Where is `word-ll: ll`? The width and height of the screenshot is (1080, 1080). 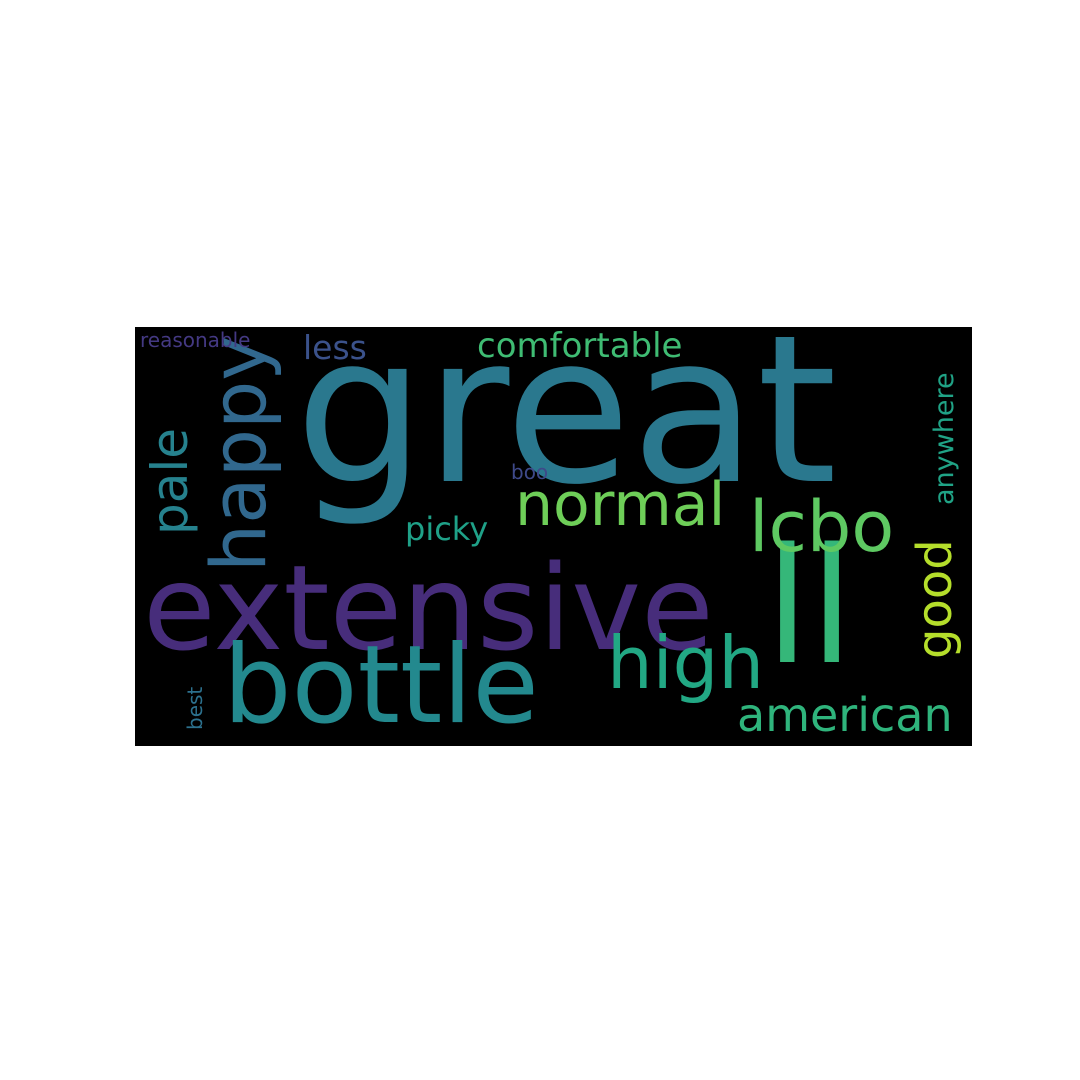
word-ll: ll is located at coordinates (809, 606).